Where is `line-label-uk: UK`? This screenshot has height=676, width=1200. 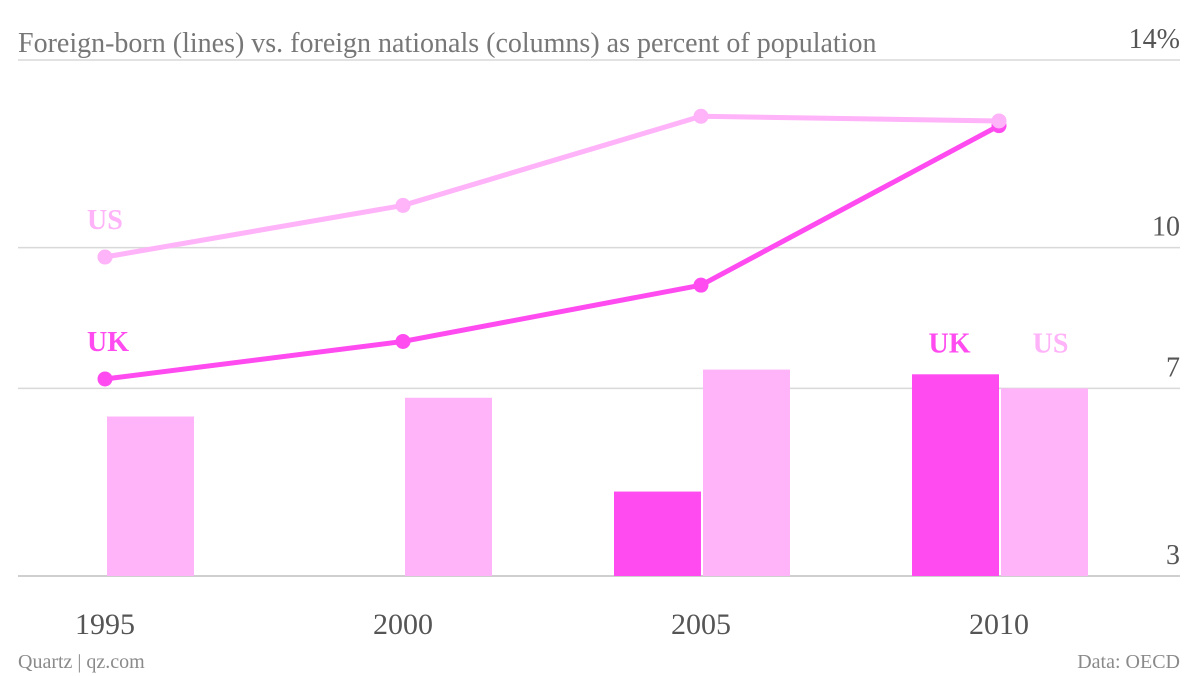 line-label-uk: UK is located at coordinates (108, 342).